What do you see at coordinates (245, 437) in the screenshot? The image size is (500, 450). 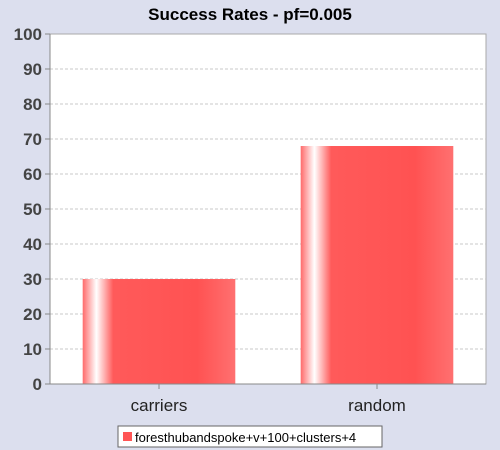 I see `legend-label: foresthubandspoke+v+100+clusters+4` at bounding box center [245, 437].